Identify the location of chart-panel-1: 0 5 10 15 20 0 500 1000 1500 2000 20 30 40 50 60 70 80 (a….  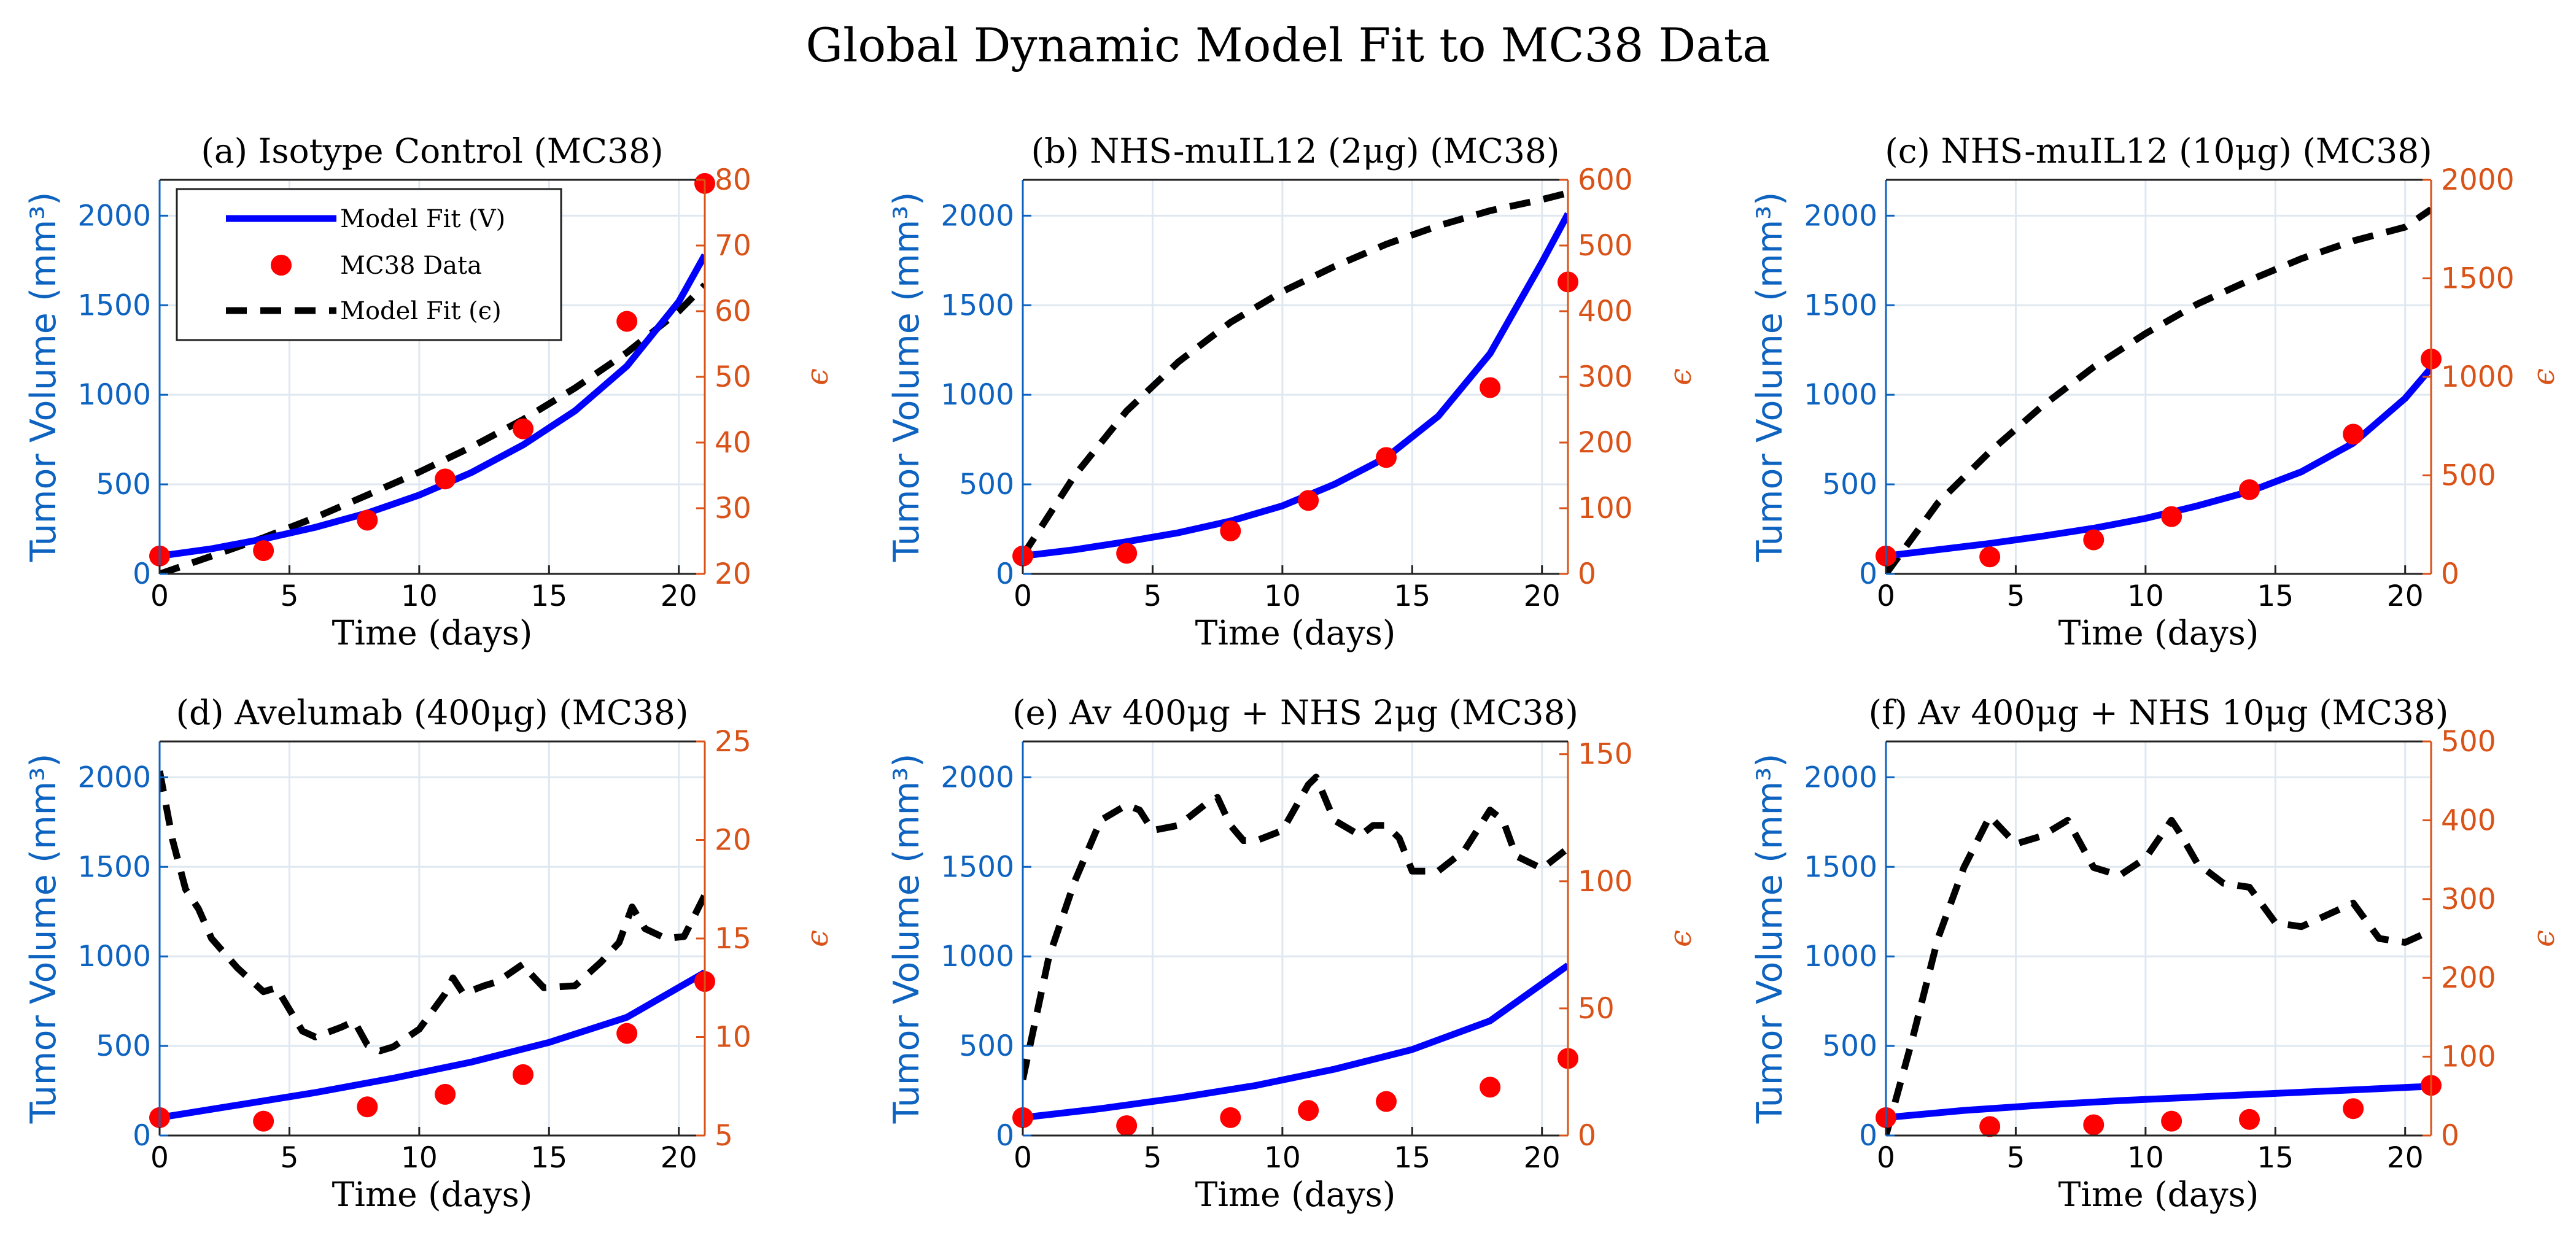
(429, 391).